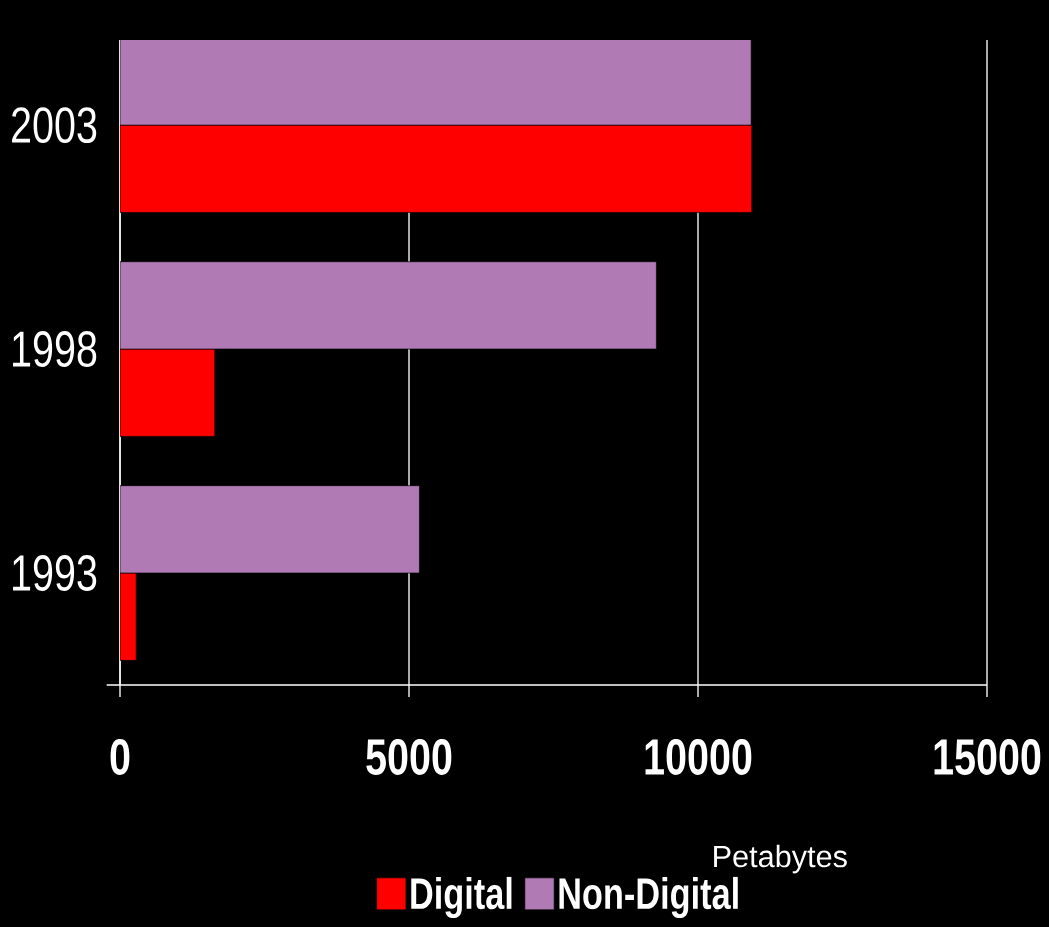  Describe the element at coordinates (55, 349) in the screenshot. I see `y-tick-label: 1998` at that location.